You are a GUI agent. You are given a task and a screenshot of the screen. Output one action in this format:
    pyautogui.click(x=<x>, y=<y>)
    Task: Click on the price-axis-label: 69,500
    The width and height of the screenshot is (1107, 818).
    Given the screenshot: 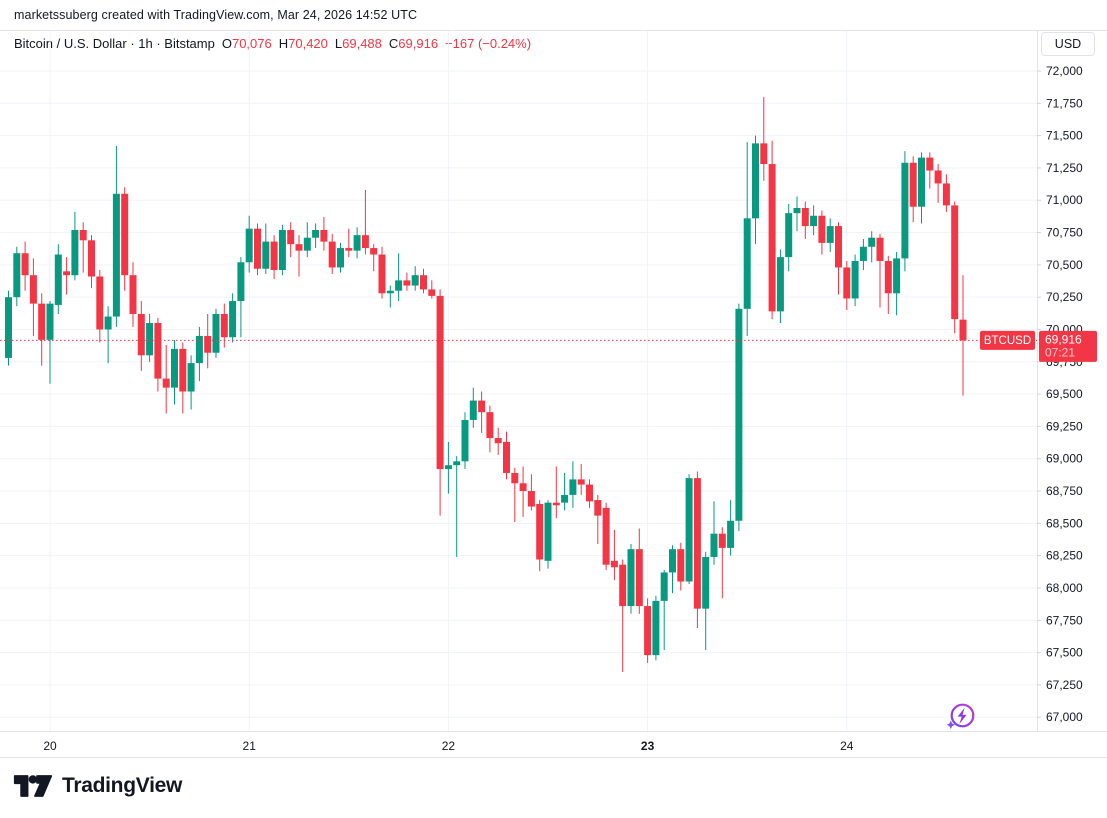 What is the action you would take?
    pyautogui.click(x=1064, y=394)
    